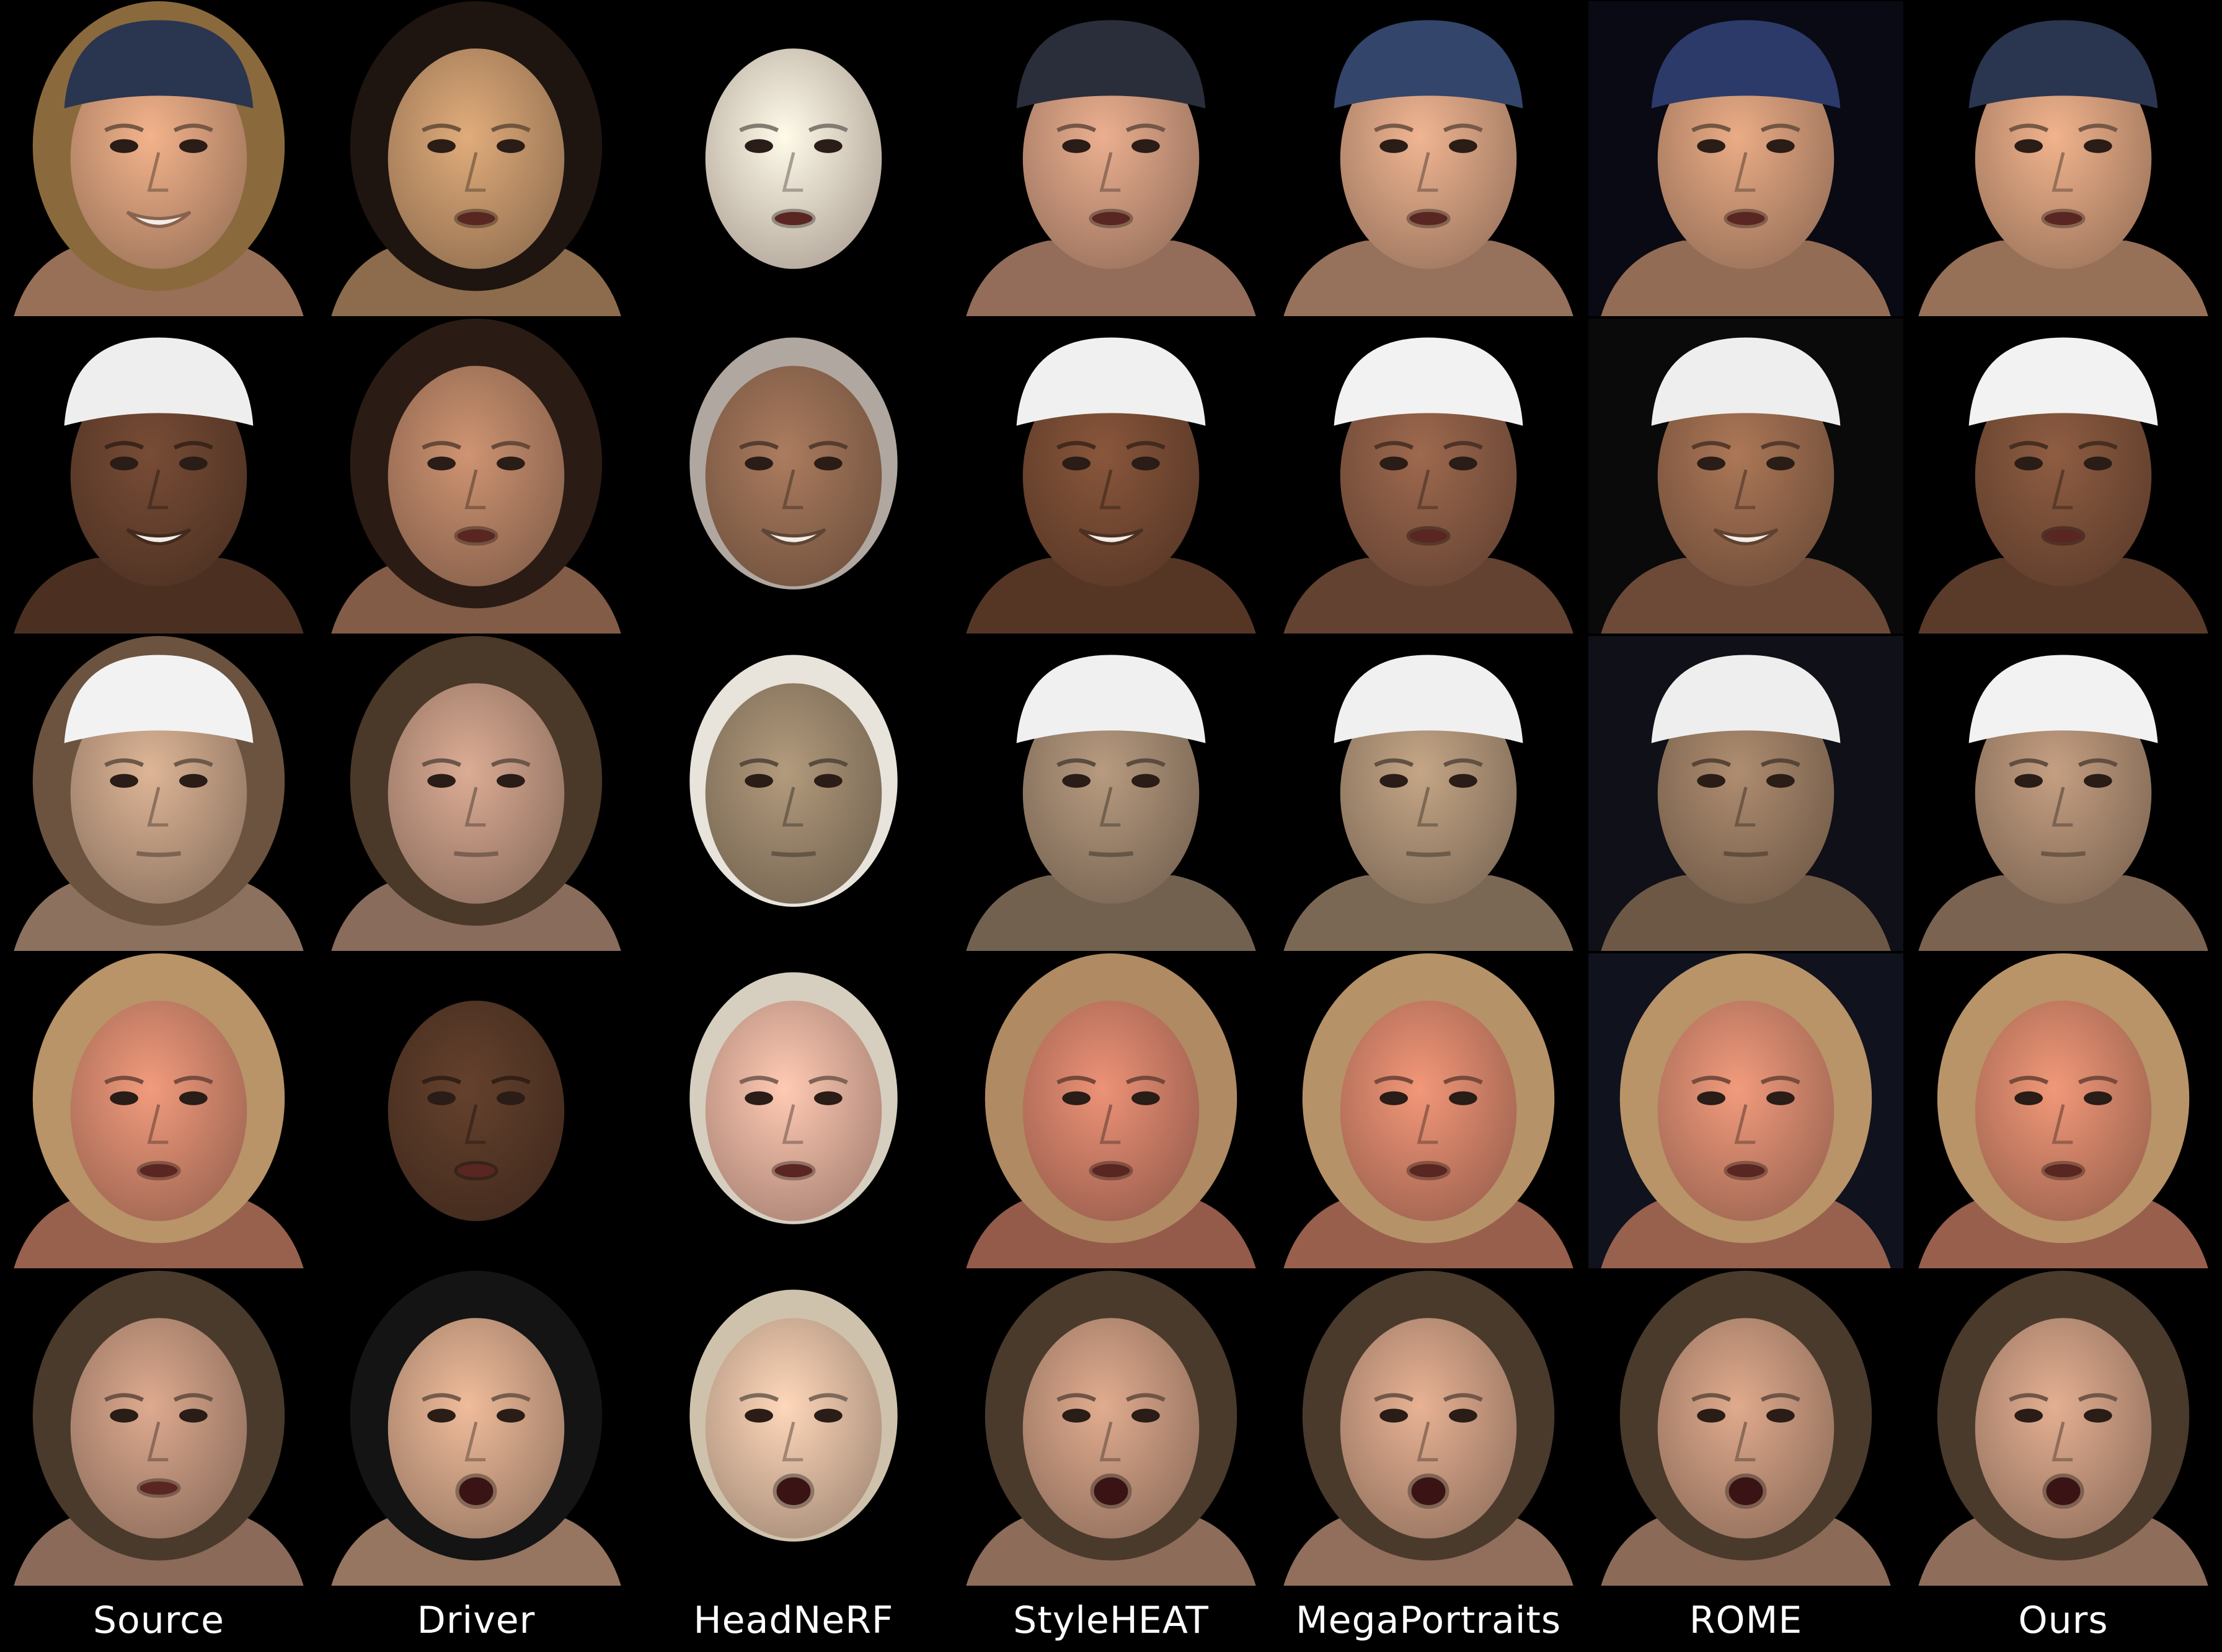 This screenshot has height=1652, width=2222. What do you see at coordinates (1746, 793) in the screenshot?
I see `portrait-man-tennis-cap-rome` at bounding box center [1746, 793].